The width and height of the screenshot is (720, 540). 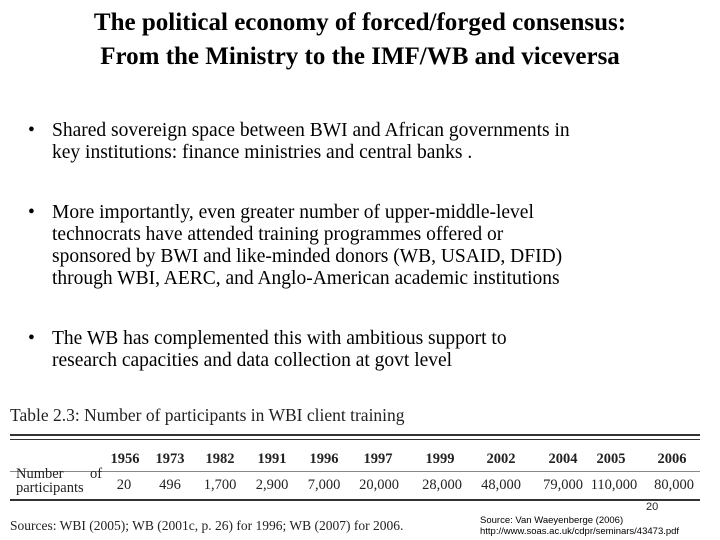 I want to click on value-cell: 20, so click(x=124, y=485).